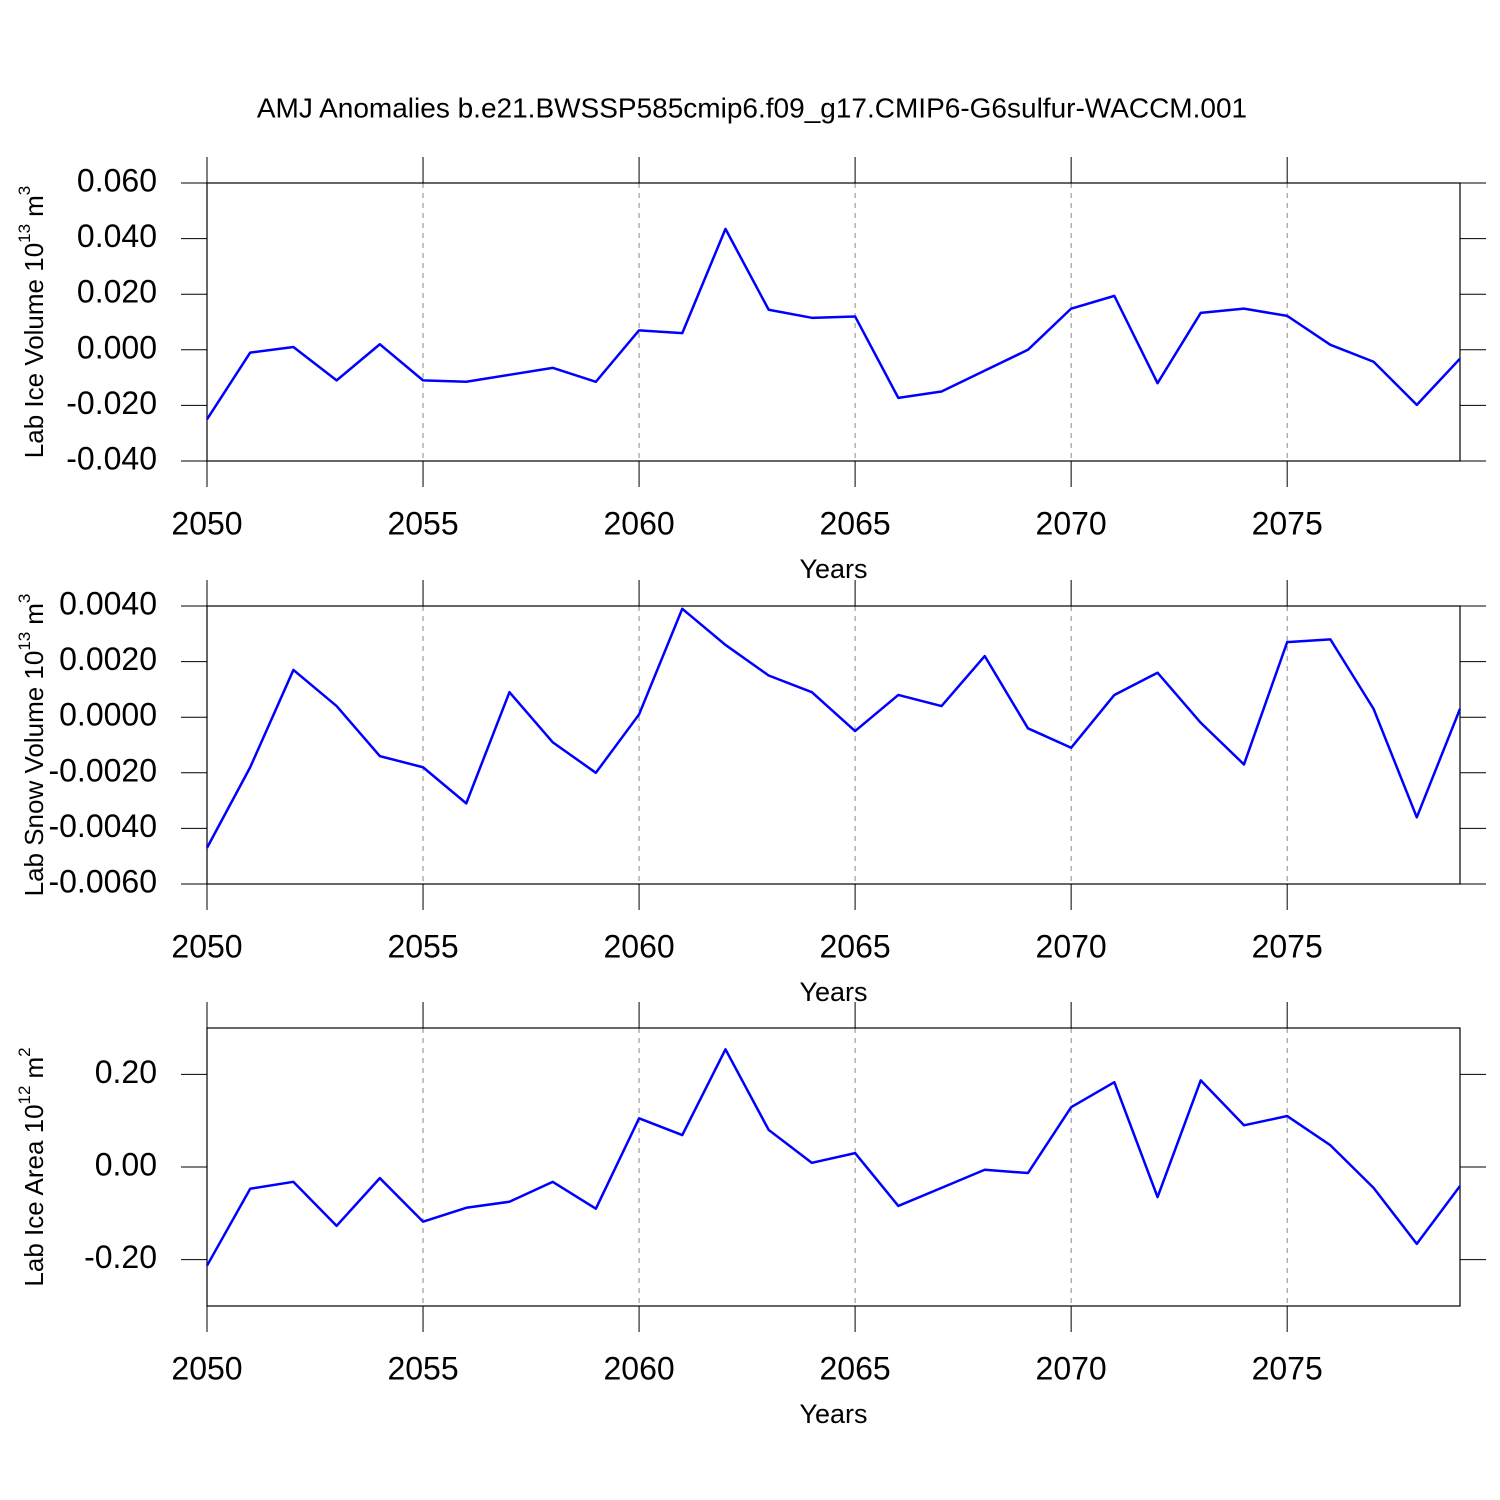  Describe the element at coordinates (34, 350) in the screenshot. I see `y-axis-label-part: Lab Ice Volume 10` at that location.